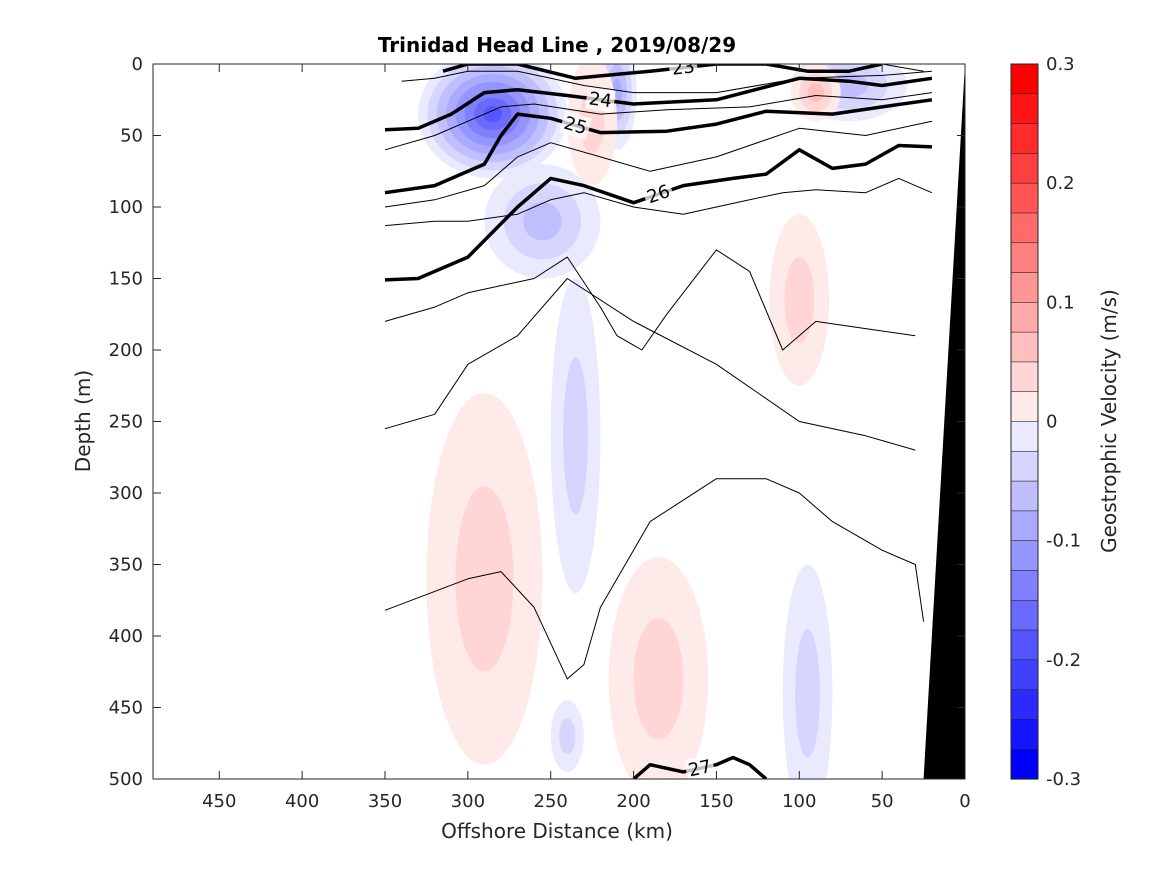  Describe the element at coordinates (137, 64) in the screenshot. I see `y-tick-label-0: 0` at that location.